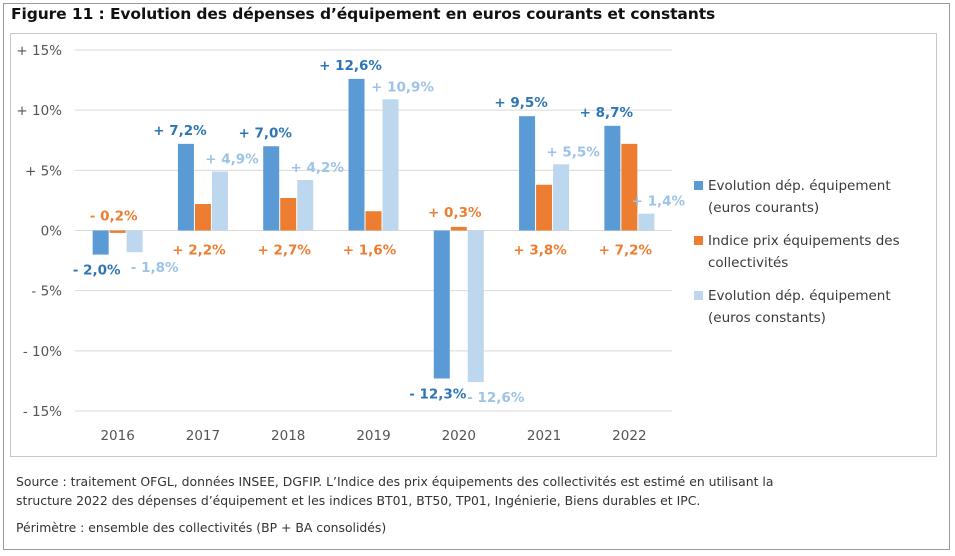 Image resolution: width=955 pixels, height=556 pixels. Describe the element at coordinates (370, 251) in the screenshot. I see `data-label: + 1,6%` at that location.